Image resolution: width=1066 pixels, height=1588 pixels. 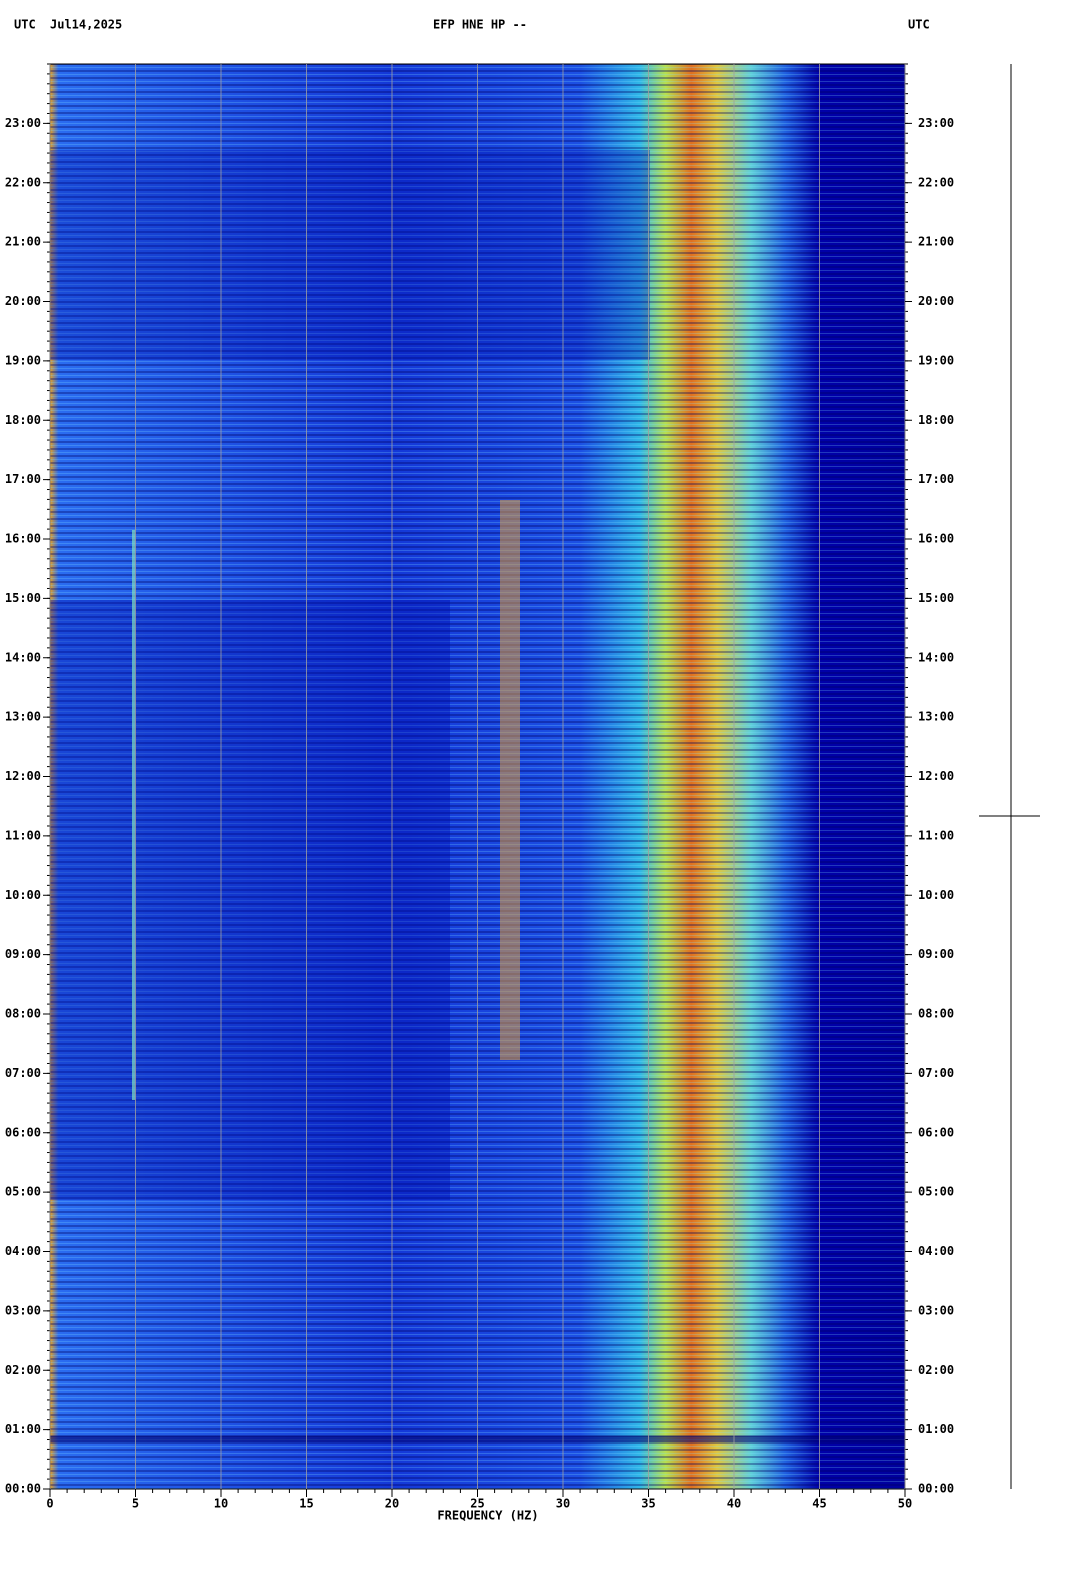 What do you see at coordinates (936, 182) in the screenshot?
I see `y-tick-label-right: 22:00` at bounding box center [936, 182].